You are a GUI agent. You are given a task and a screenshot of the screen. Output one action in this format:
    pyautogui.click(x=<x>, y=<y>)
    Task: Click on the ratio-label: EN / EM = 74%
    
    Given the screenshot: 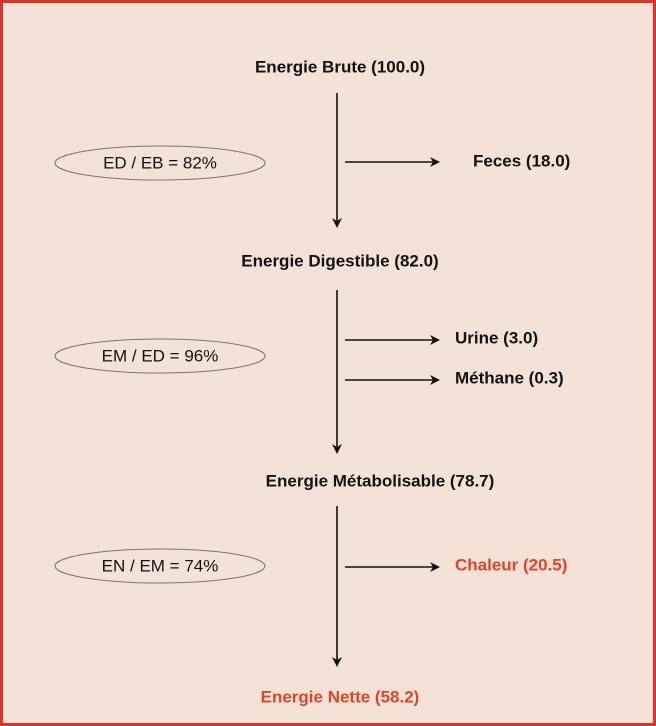 What is the action you would take?
    pyautogui.click(x=160, y=565)
    